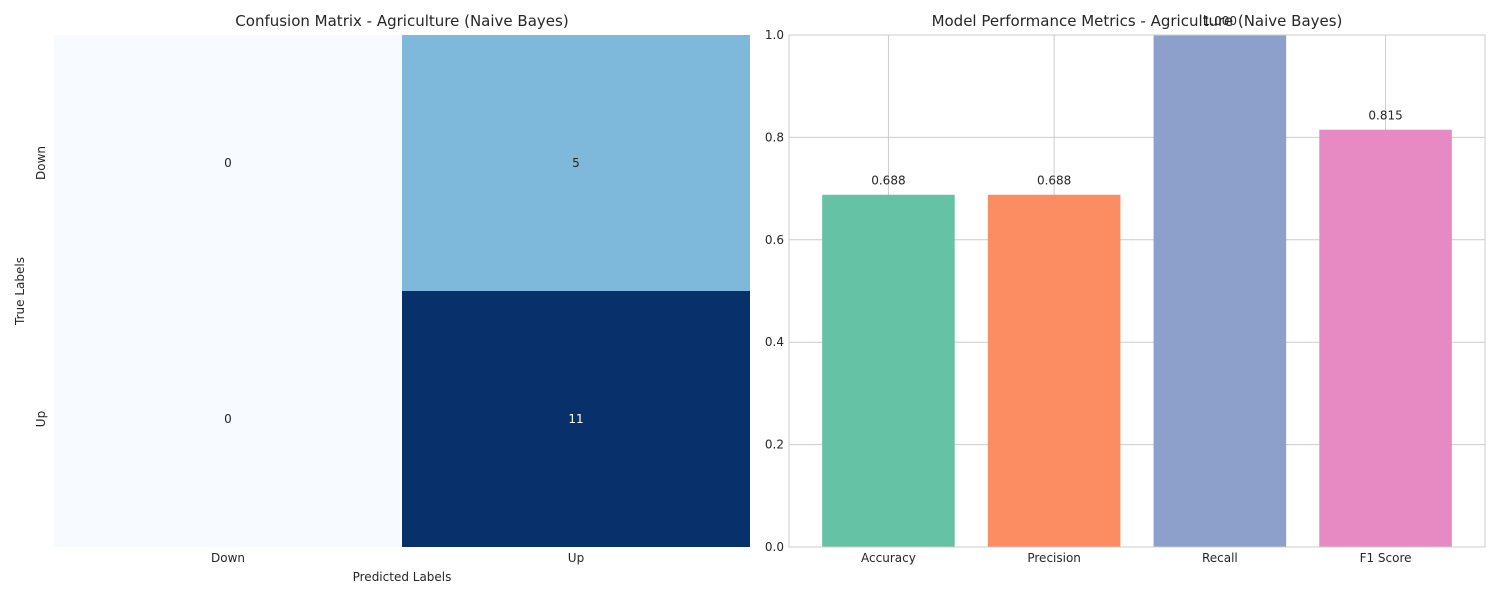 The image size is (1500, 600). I want to click on heatmap-y-tick-label: Down, so click(41, 163).